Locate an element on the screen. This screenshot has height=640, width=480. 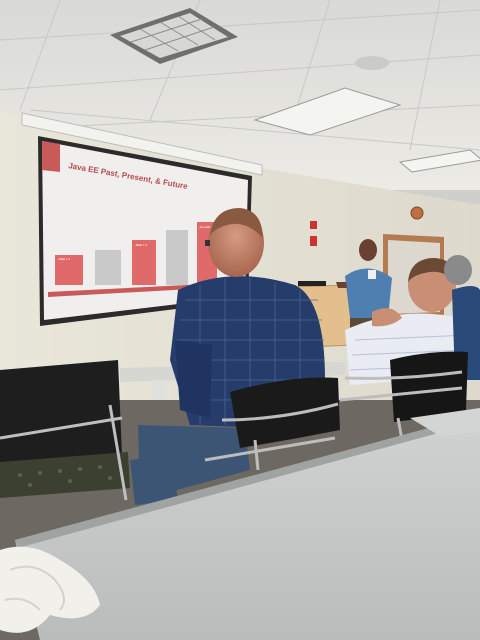
screen-housing is located at coordinates (142, 144).